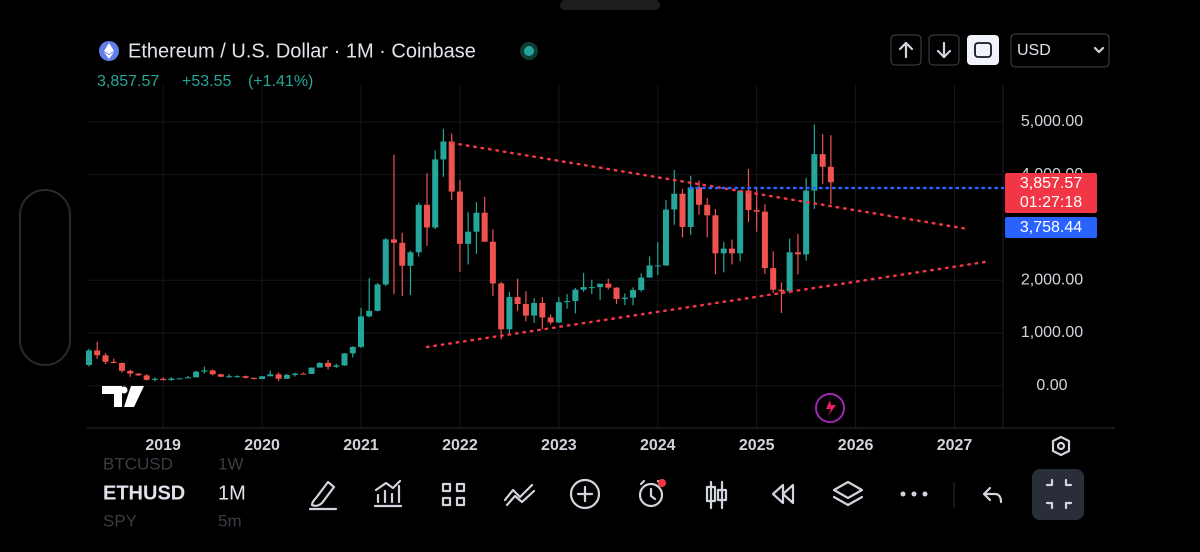 Image resolution: width=1200 pixels, height=552 pixels. What do you see at coordinates (1034, 50) in the screenshot?
I see `currency-label: USD` at bounding box center [1034, 50].